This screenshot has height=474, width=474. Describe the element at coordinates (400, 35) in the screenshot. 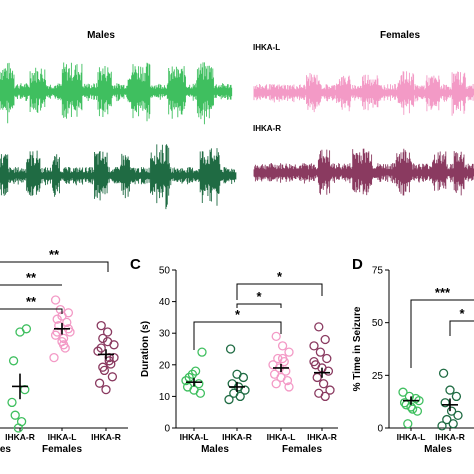

I see `females-title: Females` at that location.